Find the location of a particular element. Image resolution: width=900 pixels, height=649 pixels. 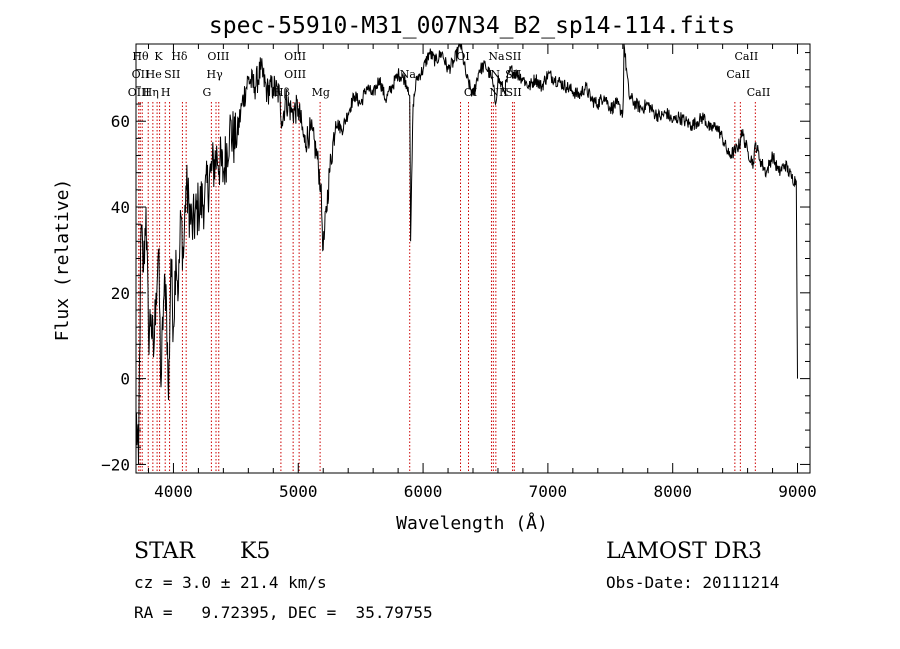

observation-date: Obs-Date: 20111214 is located at coordinates (693, 582).